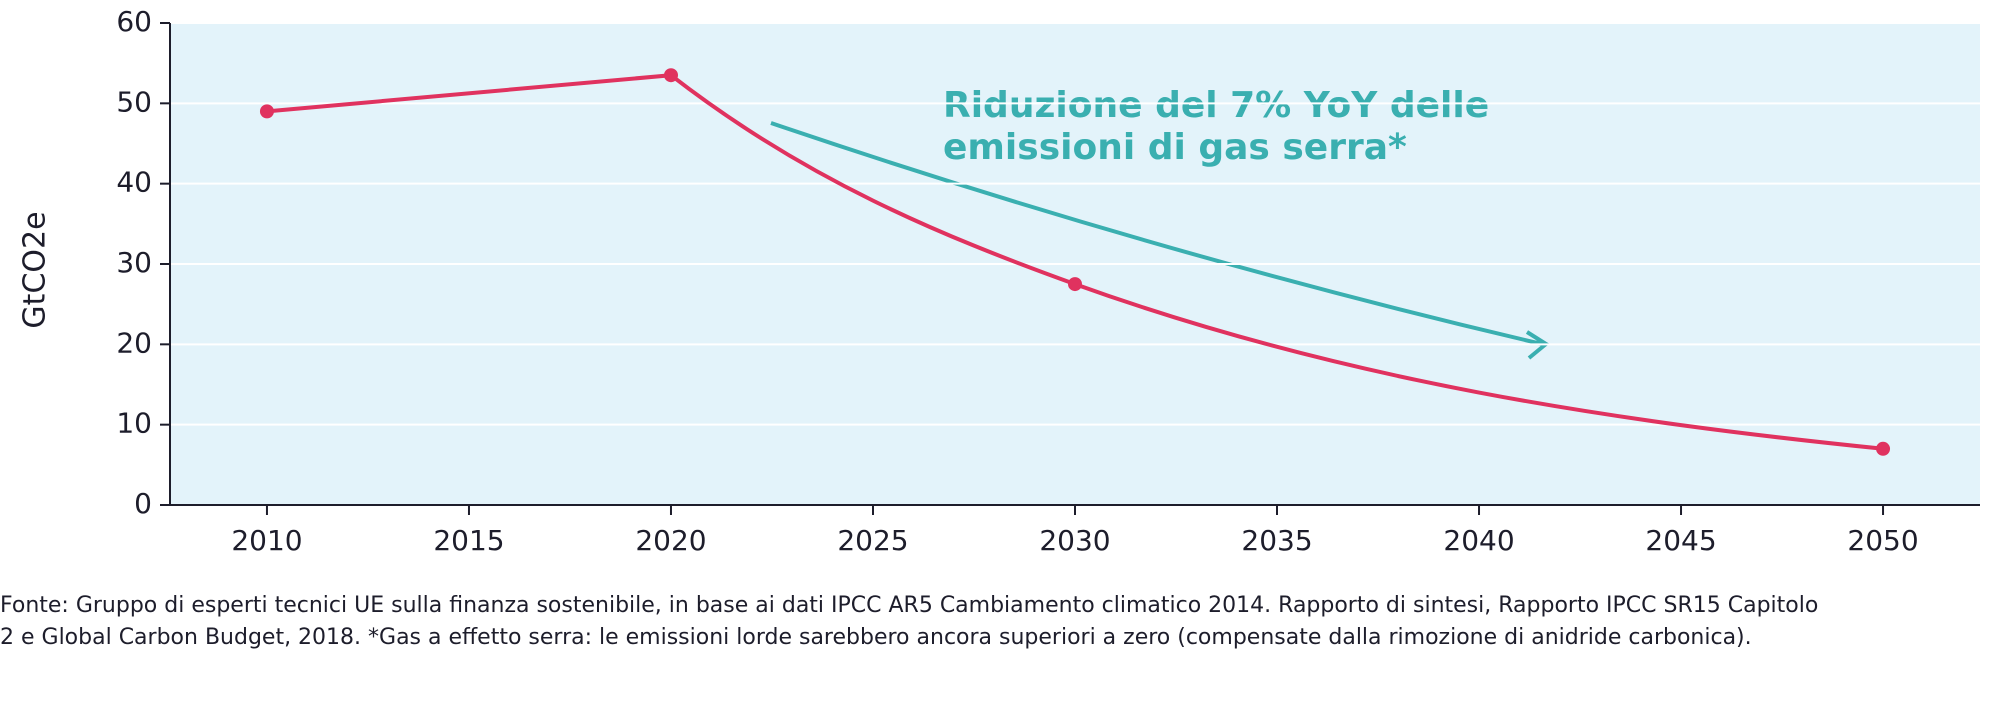 The width and height of the screenshot is (1999, 708). What do you see at coordinates (134, 182) in the screenshot?
I see `y-tick-label: 40` at bounding box center [134, 182].